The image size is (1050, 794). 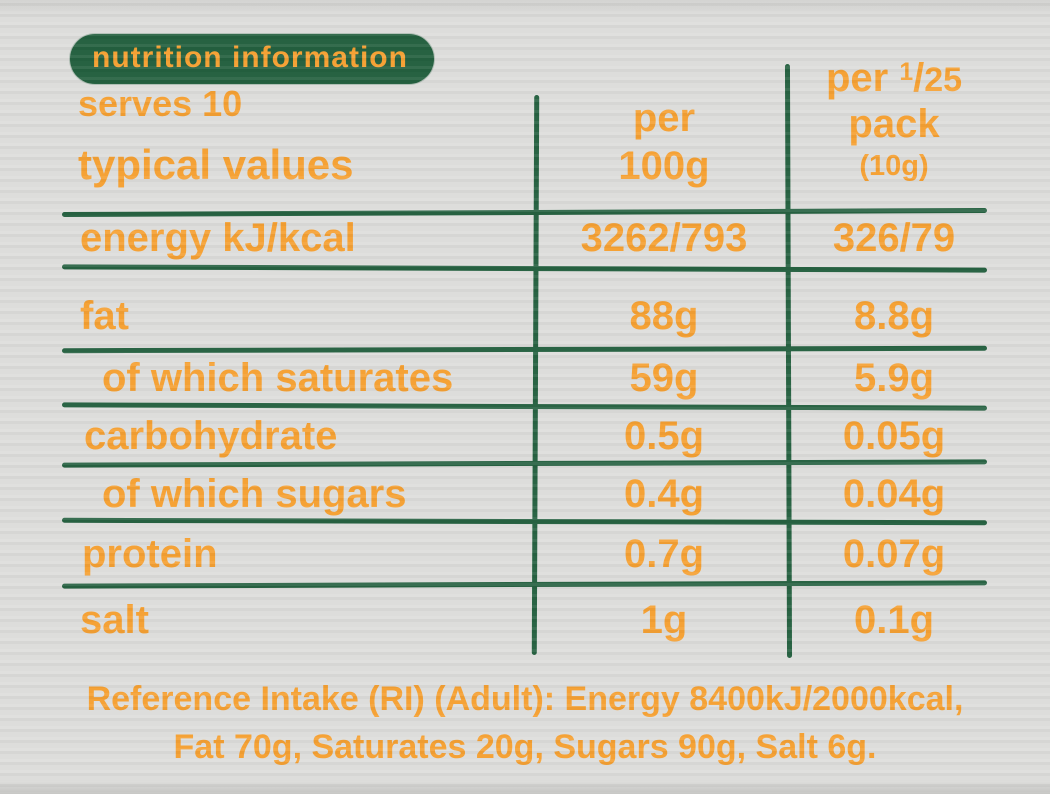 I want to click on value-per-100g: 1g, so click(x=664, y=620).